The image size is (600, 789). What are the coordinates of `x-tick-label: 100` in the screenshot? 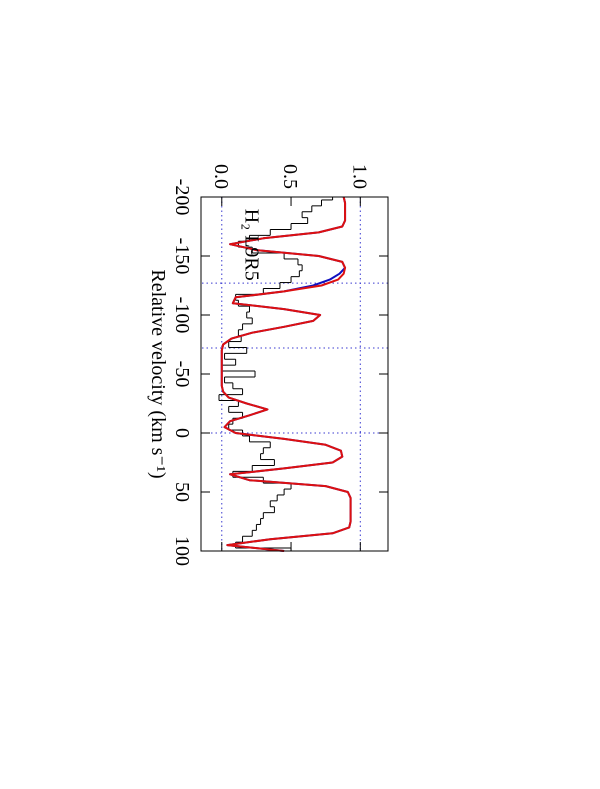 It's located at (182, 551).